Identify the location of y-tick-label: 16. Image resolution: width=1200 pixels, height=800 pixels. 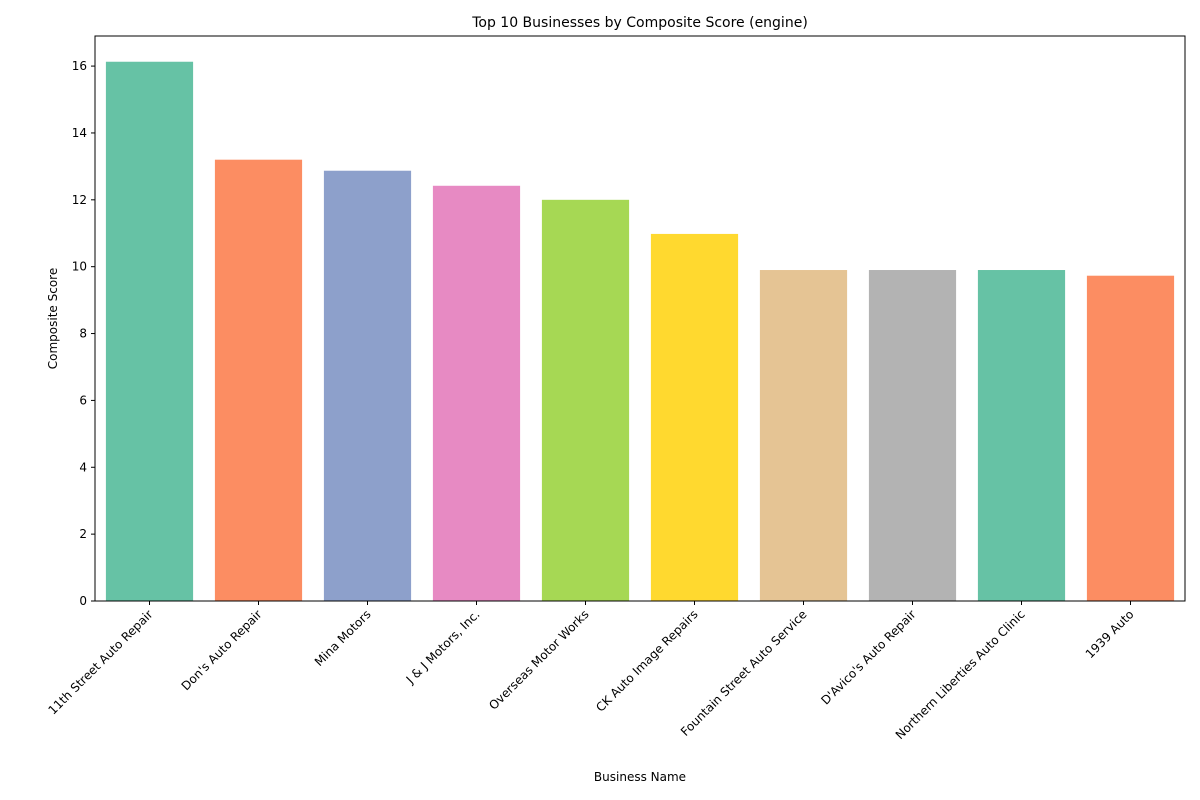
(79, 66).